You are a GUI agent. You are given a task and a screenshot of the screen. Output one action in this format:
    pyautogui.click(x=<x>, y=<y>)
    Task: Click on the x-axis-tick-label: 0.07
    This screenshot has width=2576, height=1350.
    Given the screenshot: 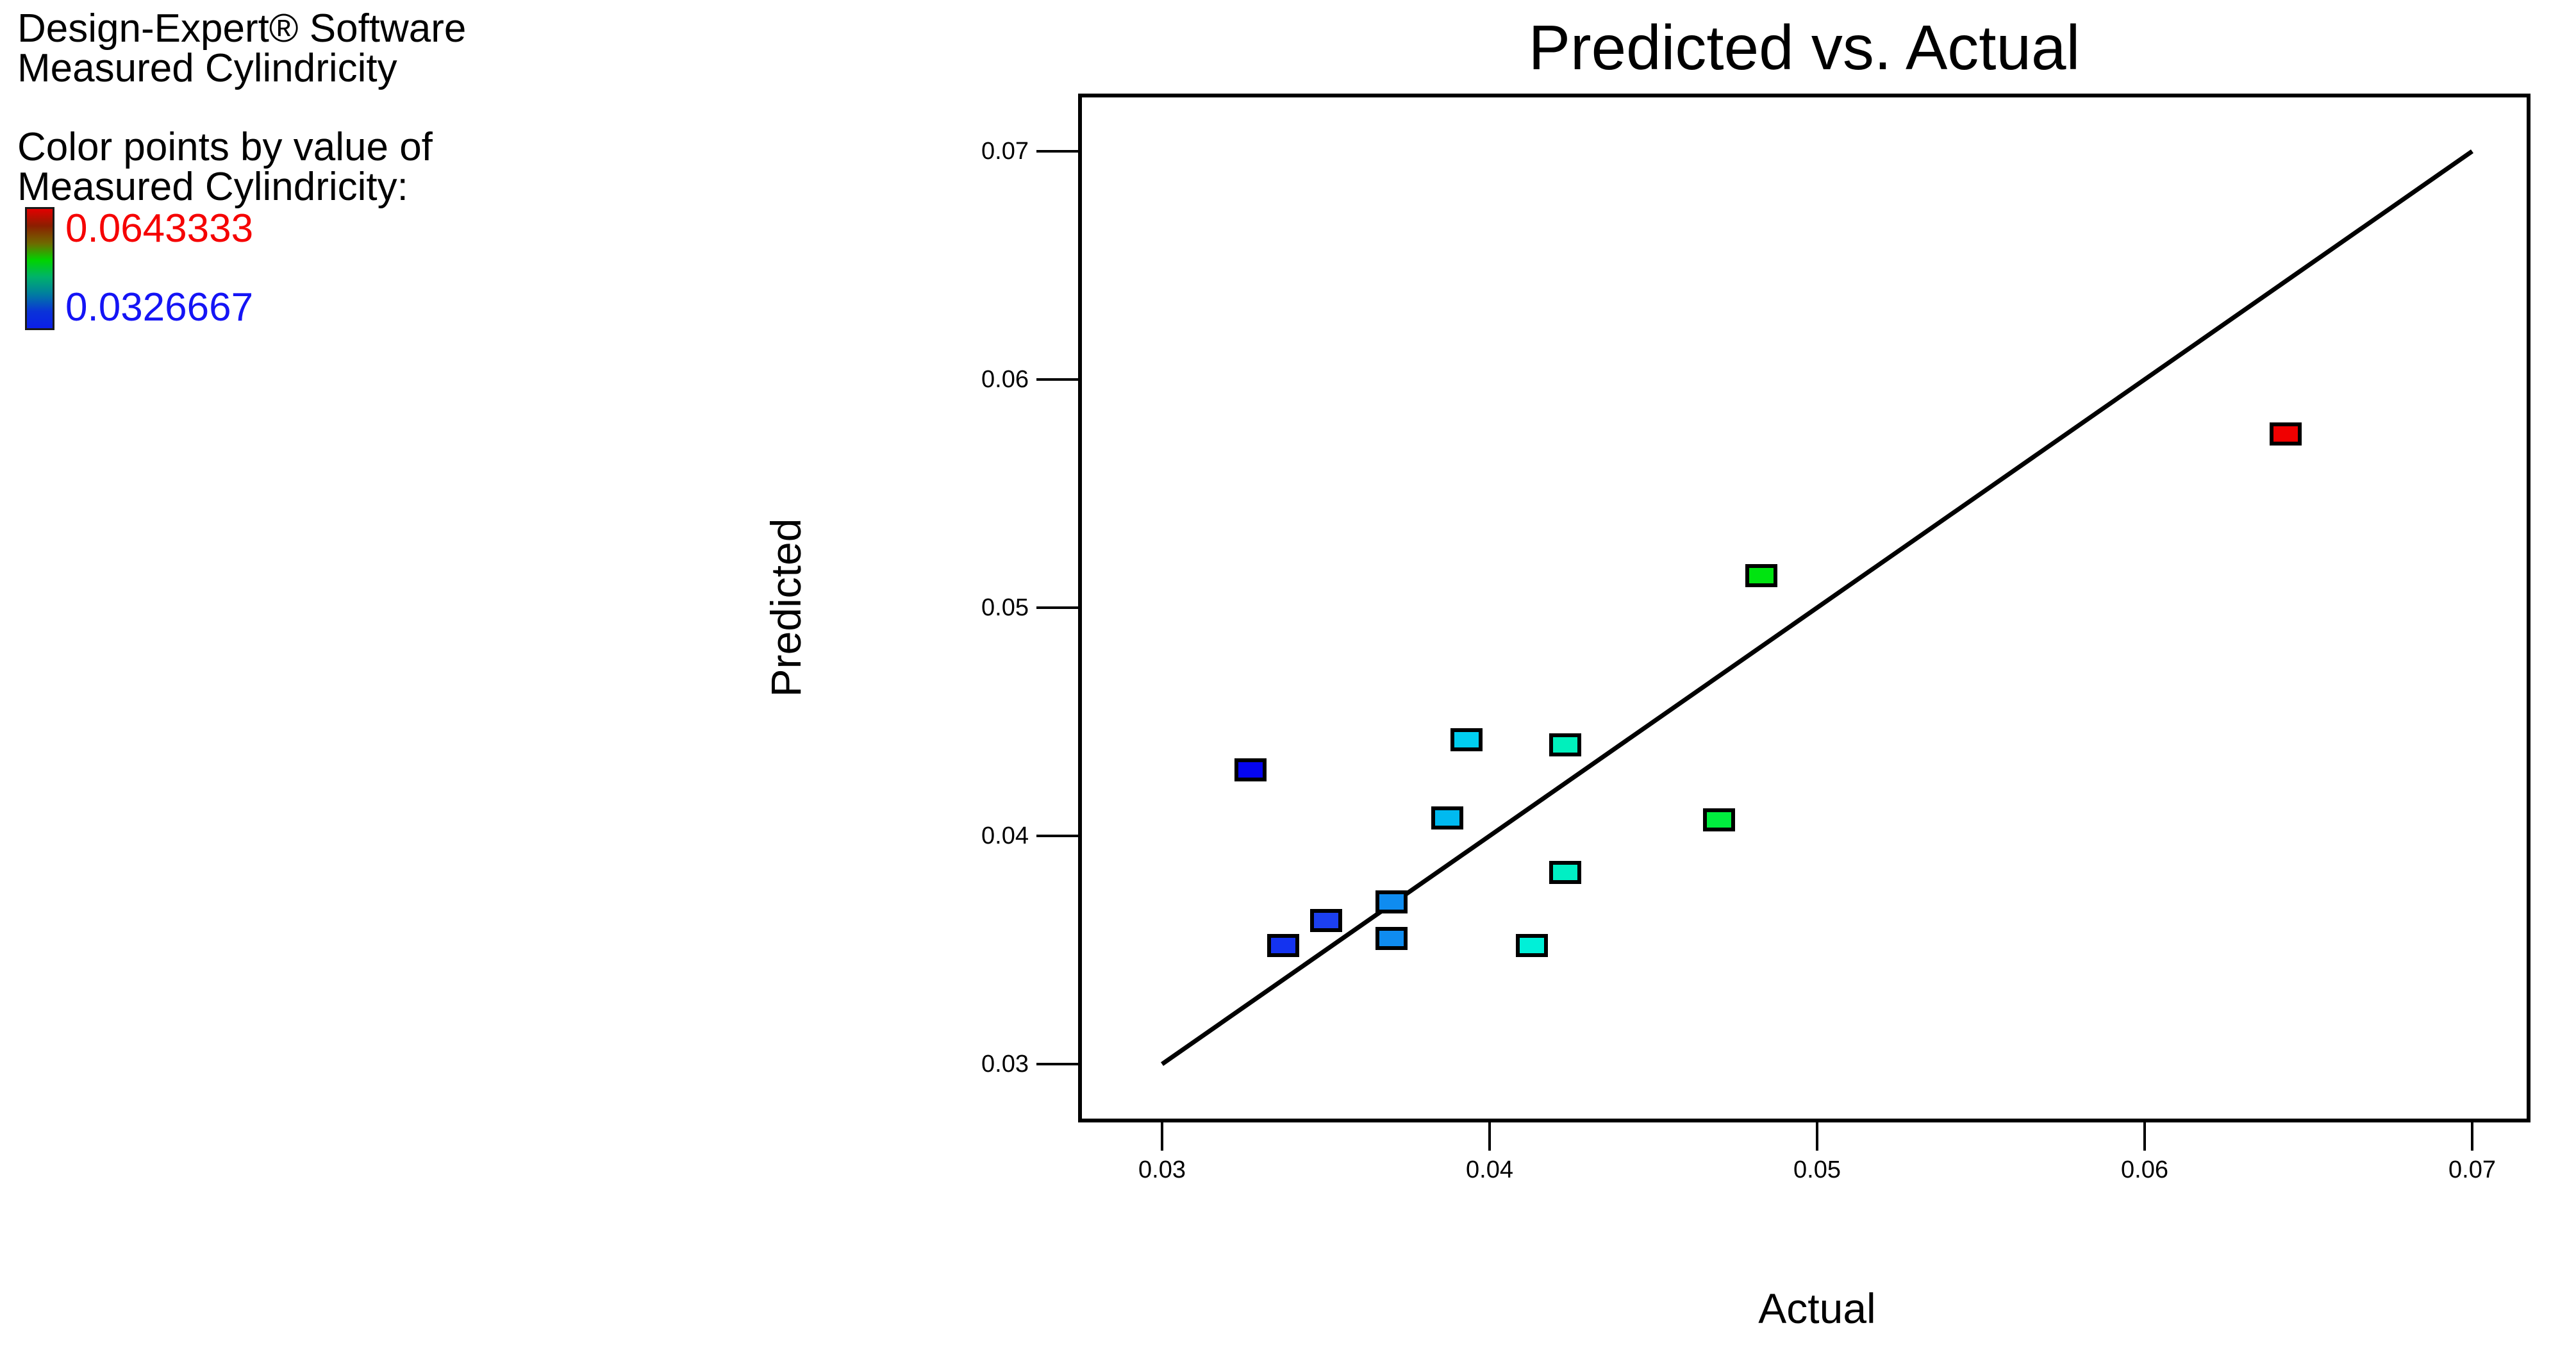 What is the action you would take?
    pyautogui.click(x=2472, y=1170)
    